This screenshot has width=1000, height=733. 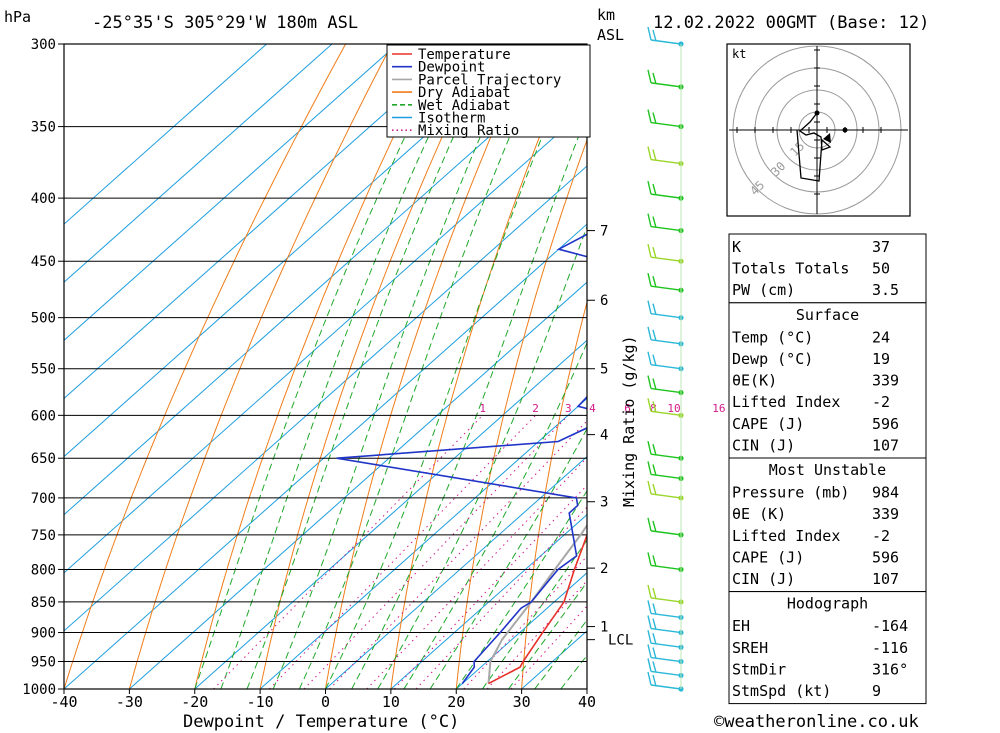 I want to click on surface-table-row-label: Dewp (°C), so click(x=772, y=359).